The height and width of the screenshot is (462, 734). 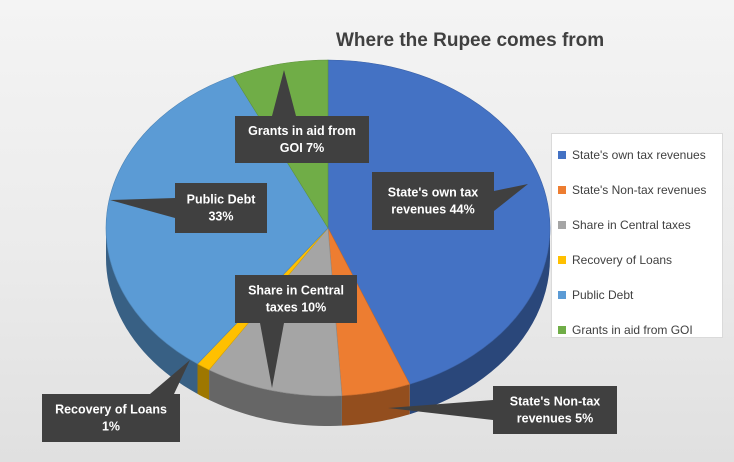 I want to click on chart-title: Where the Rupee comes from, so click(x=470, y=40).